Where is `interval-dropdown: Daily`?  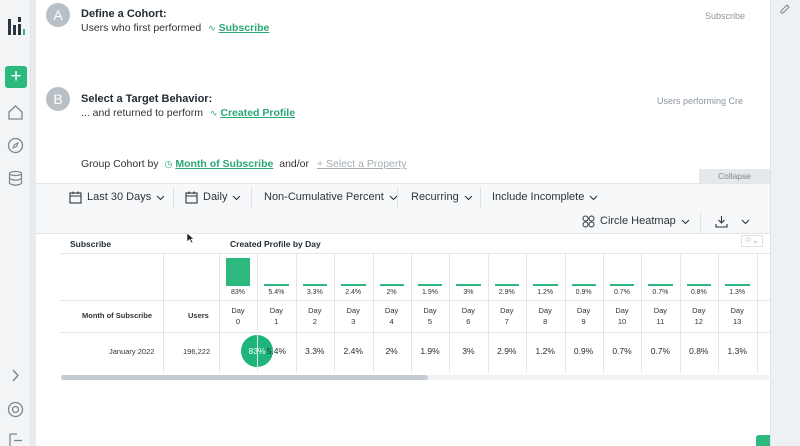 interval-dropdown: Daily is located at coordinates (213, 197).